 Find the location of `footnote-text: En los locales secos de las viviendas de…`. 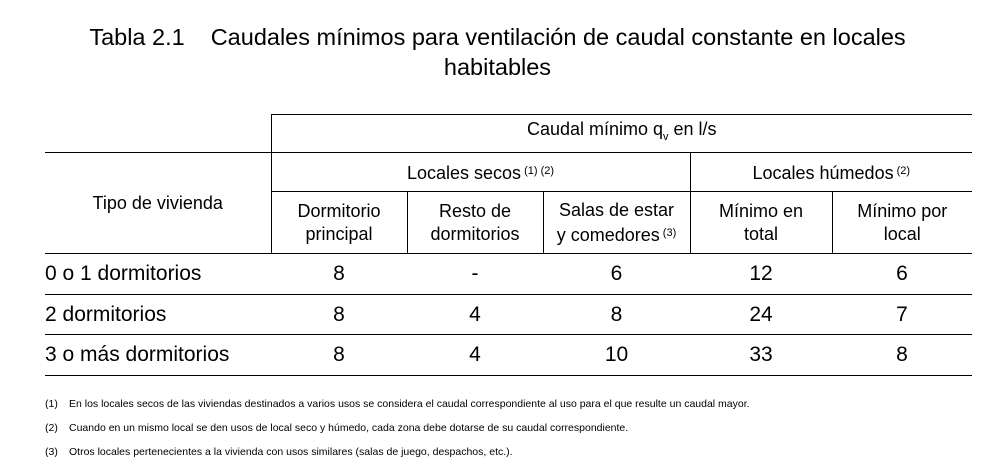

footnote-text: En los locales secos de las viviendas de… is located at coordinates (409, 404).